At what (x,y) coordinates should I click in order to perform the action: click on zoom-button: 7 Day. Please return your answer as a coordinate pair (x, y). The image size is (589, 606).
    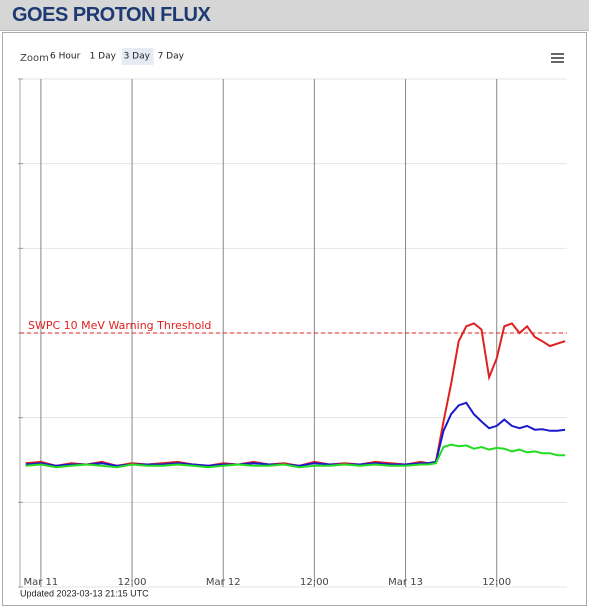
    Looking at the image, I should click on (171, 57).